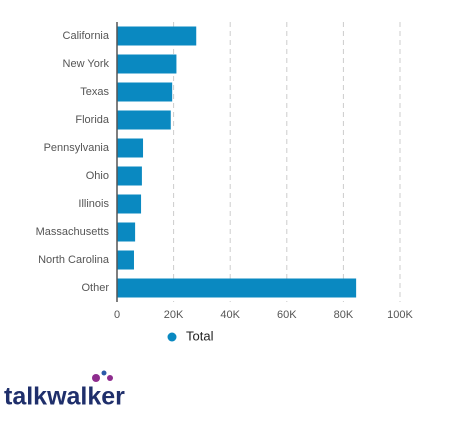 This screenshot has width=456, height=423. What do you see at coordinates (93, 204) in the screenshot?
I see `y-tick-label: Illinois` at bounding box center [93, 204].